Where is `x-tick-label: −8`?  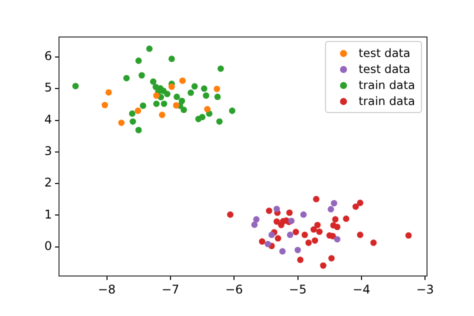 x-tick-label: −8 is located at coordinates (107, 289).